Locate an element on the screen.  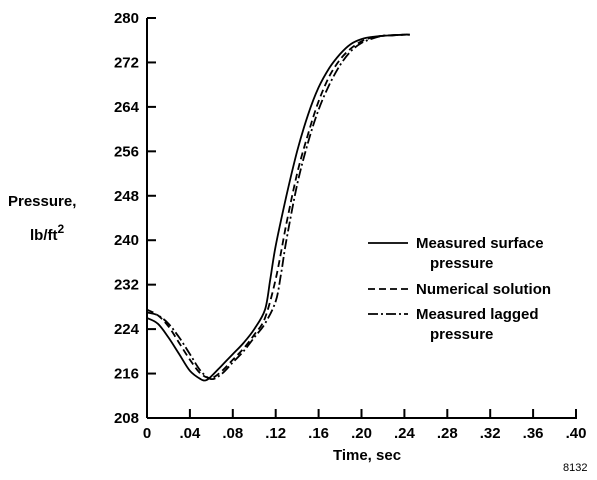
y-axis-unit-superscript: 2 is located at coordinates (61, 229).